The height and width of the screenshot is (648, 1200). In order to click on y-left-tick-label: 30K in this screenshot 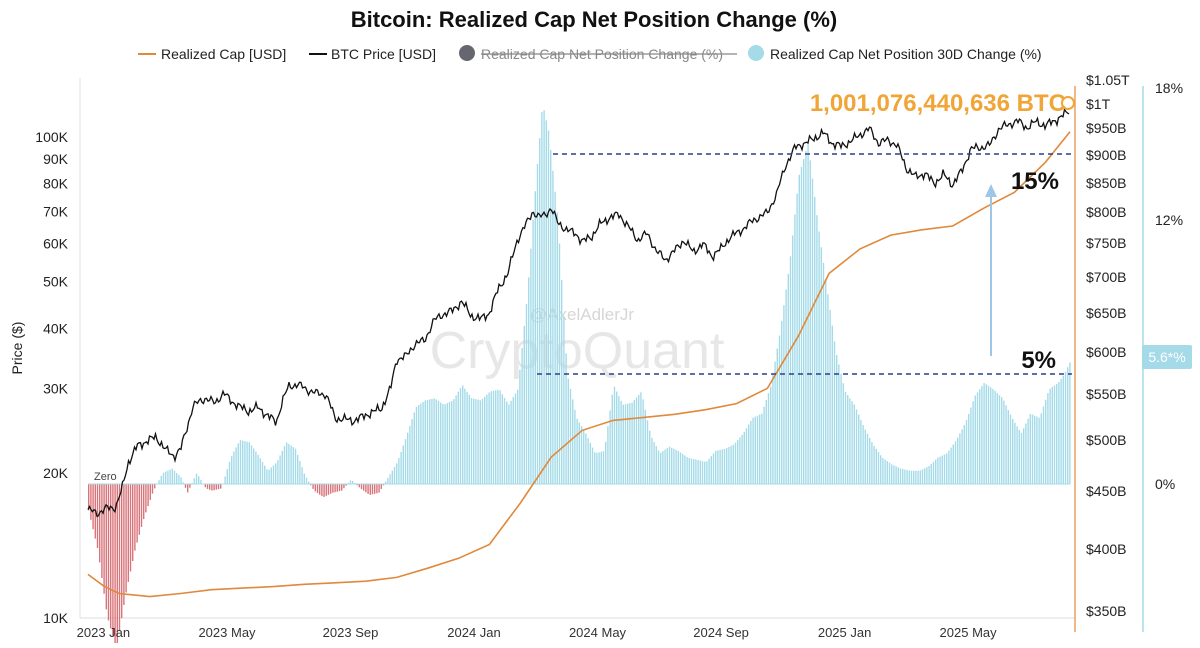, I will do `click(56, 388)`.